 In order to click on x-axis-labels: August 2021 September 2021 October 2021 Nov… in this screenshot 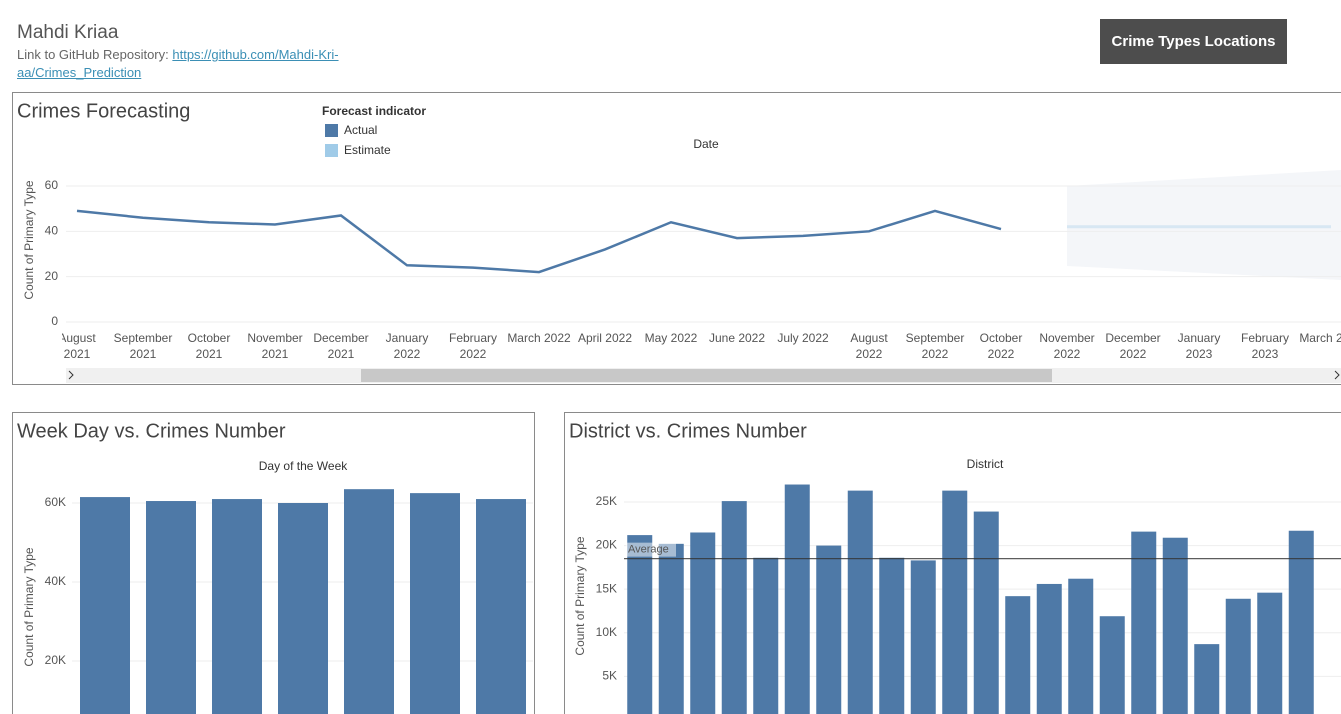, I will do `click(701, 348)`.